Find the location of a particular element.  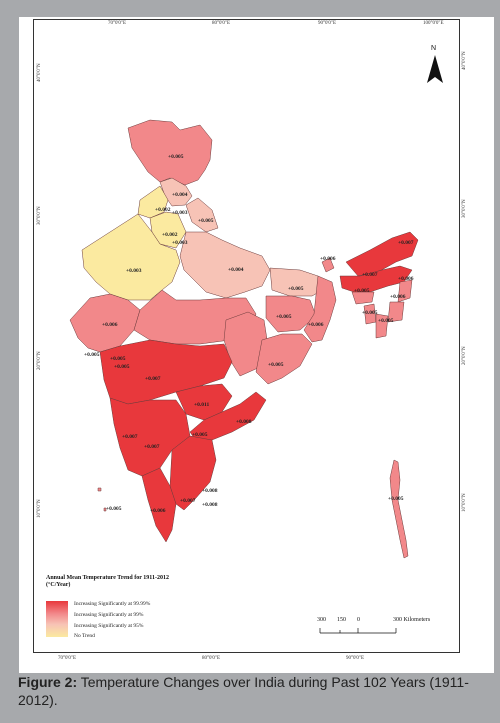

region-sikkim is located at coordinates (328, 265).